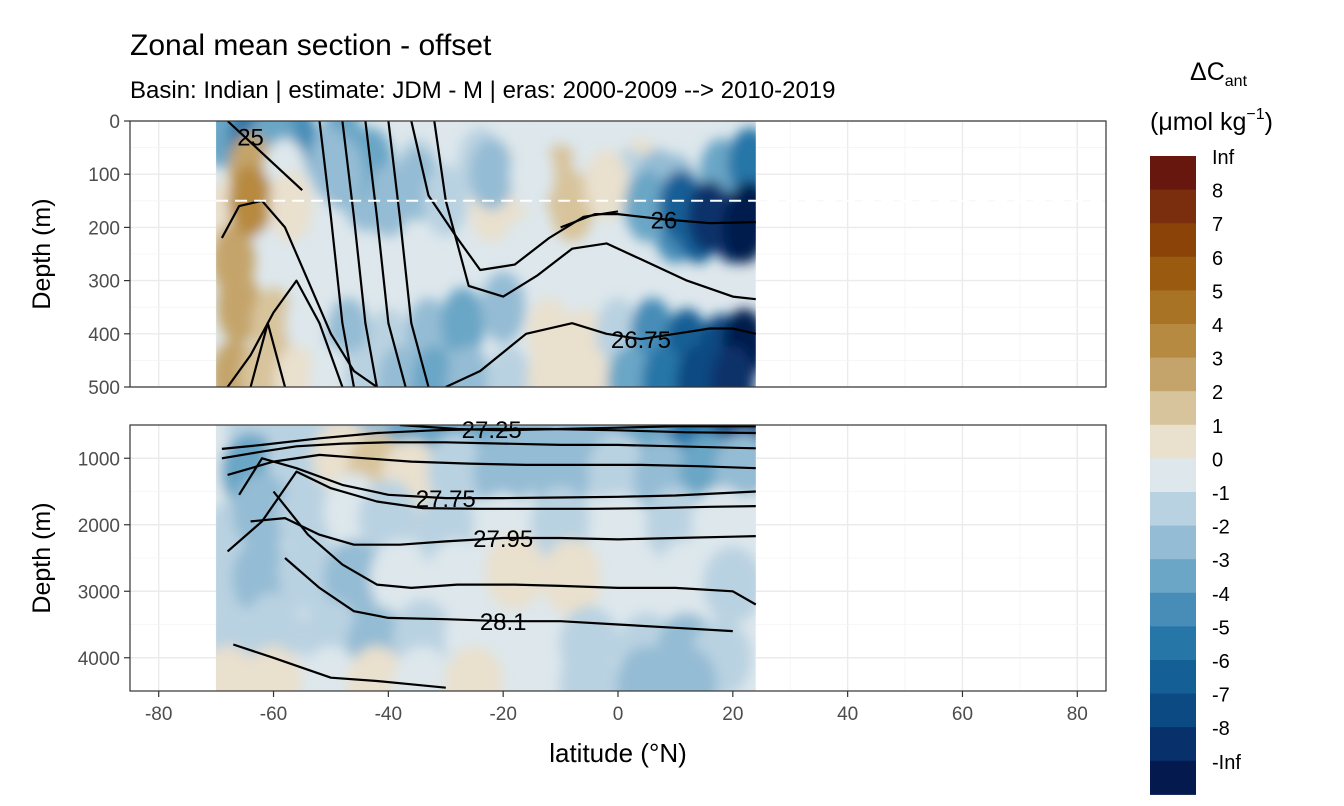  I want to click on legend-unit: (μmol kg−1), so click(1211, 121).